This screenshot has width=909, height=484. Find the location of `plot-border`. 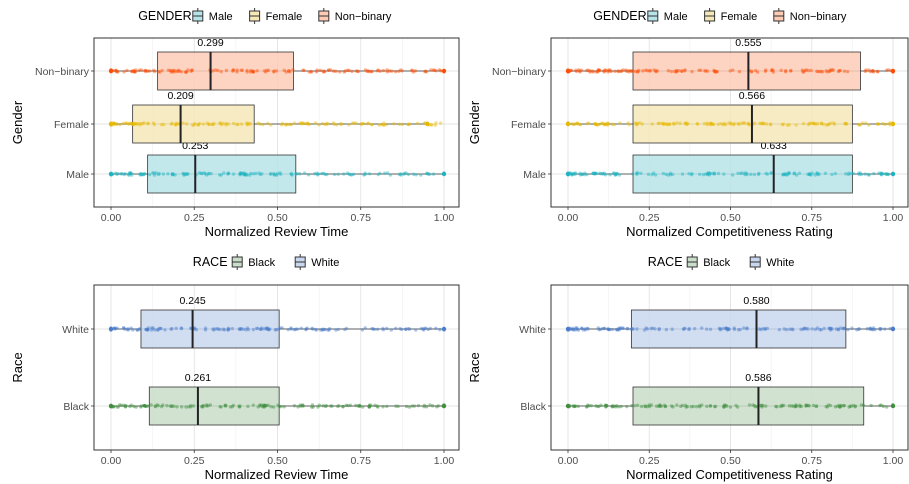

plot-border is located at coordinates (276, 122).